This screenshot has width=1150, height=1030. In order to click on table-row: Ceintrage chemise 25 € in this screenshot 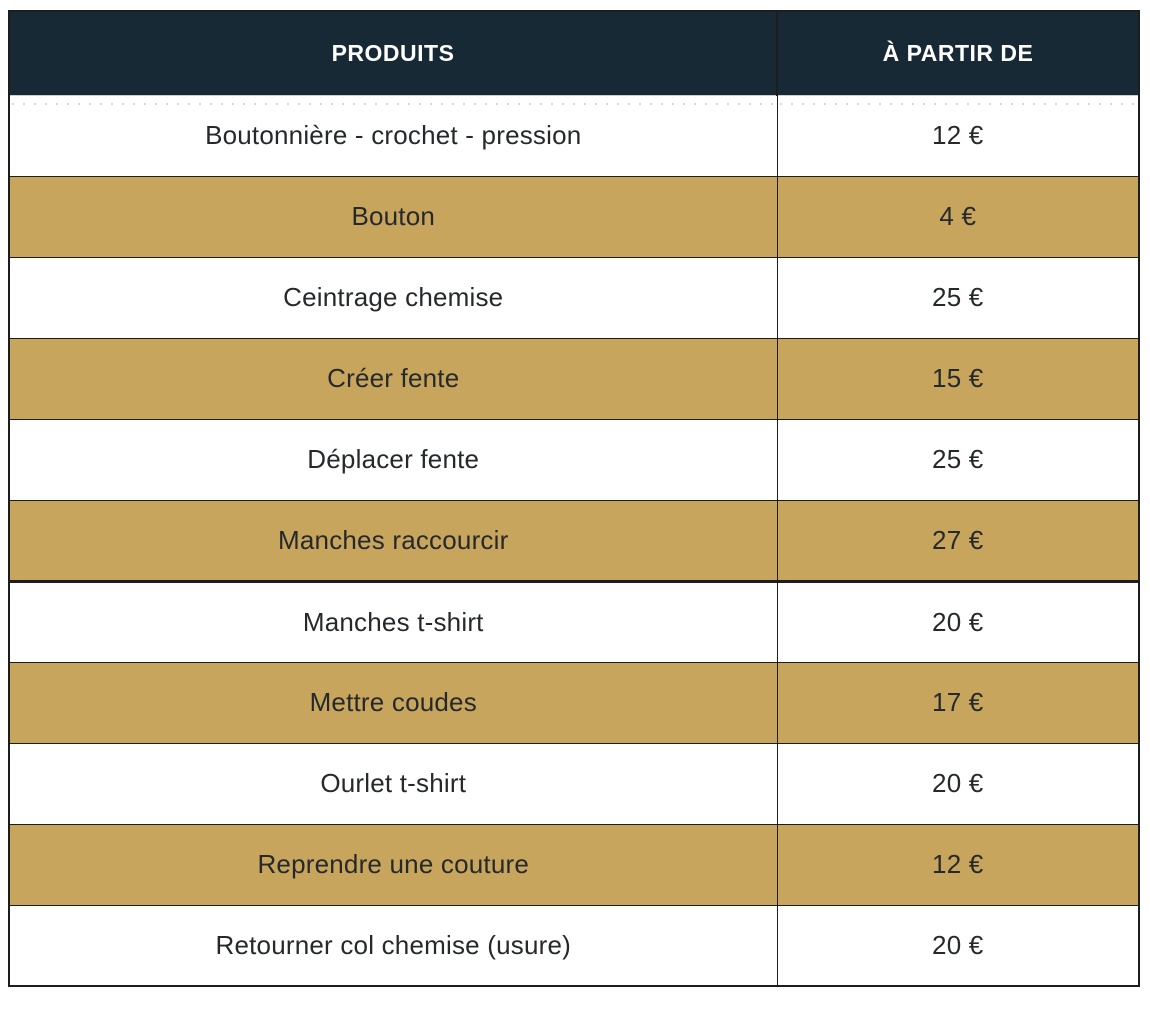, I will do `click(574, 297)`.